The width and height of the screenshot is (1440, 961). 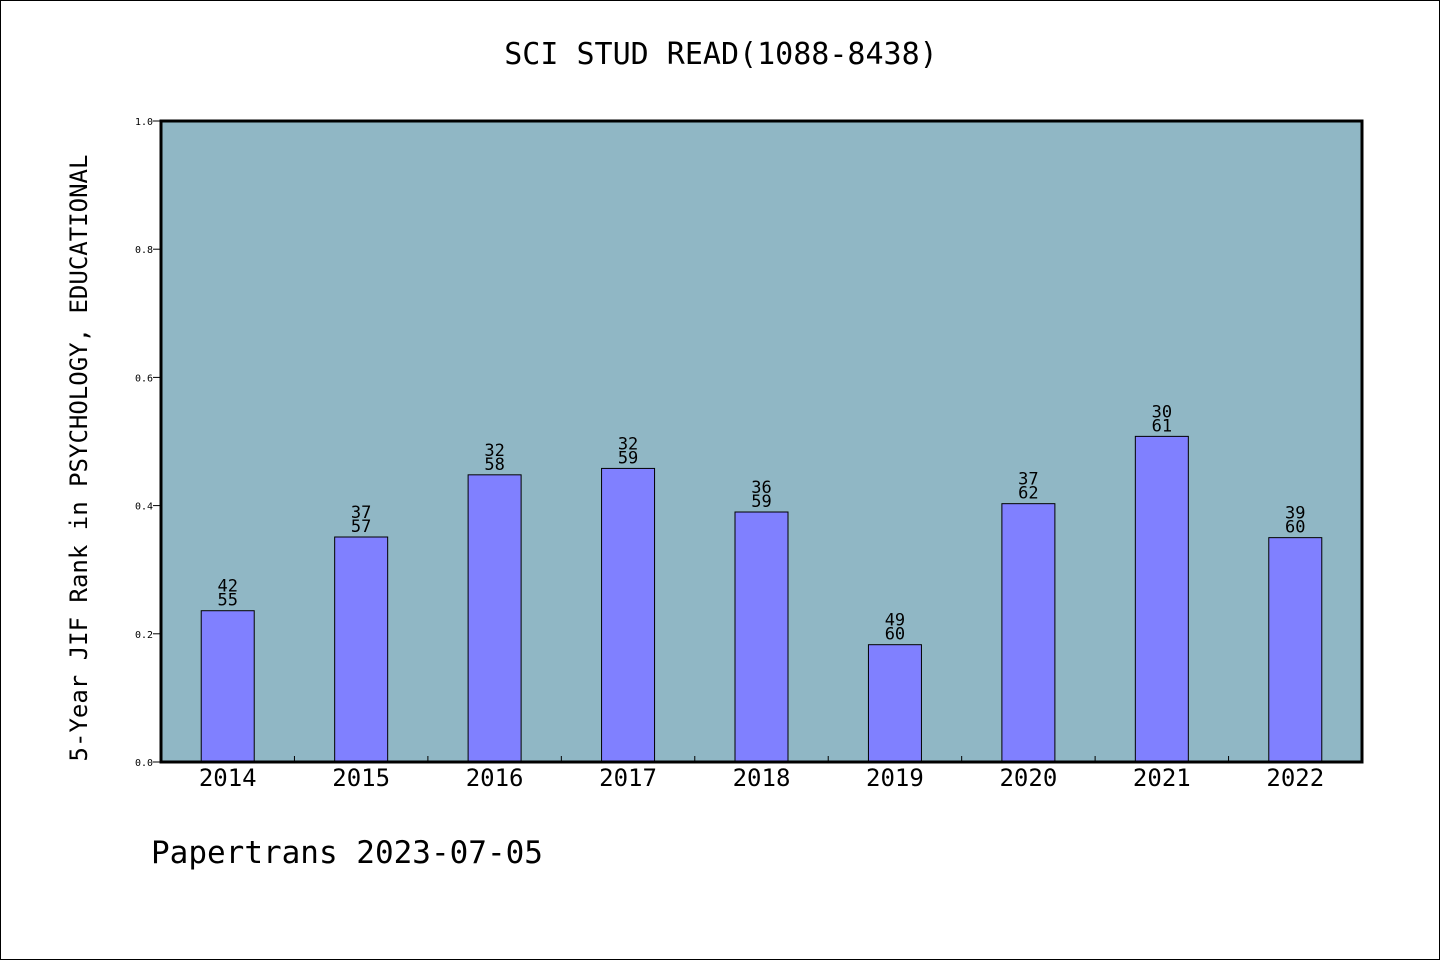 What do you see at coordinates (144, 378) in the screenshot?
I see `y-tick-label: 0.6` at bounding box center [144, 378].